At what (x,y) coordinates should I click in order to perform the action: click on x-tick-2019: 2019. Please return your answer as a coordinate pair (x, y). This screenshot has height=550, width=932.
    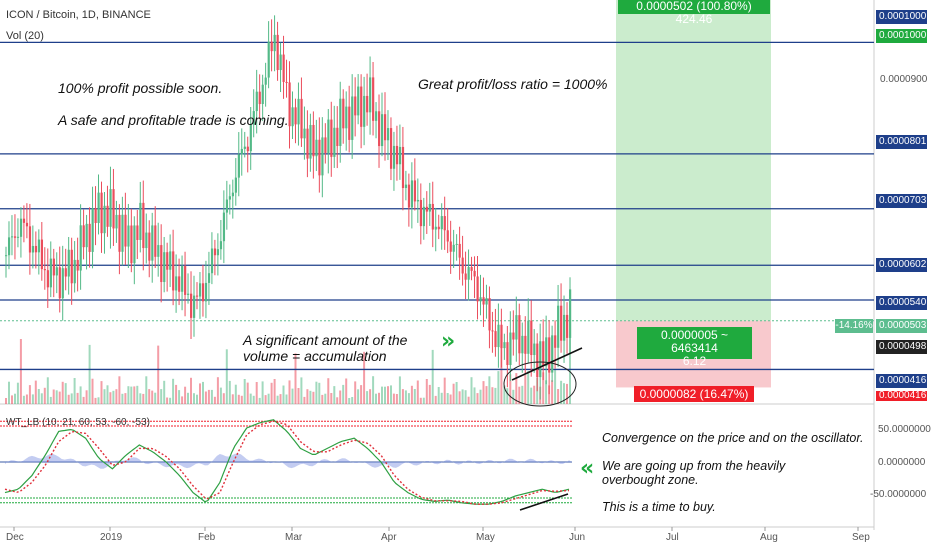
    Looking at the image, I should click on (111, 537).